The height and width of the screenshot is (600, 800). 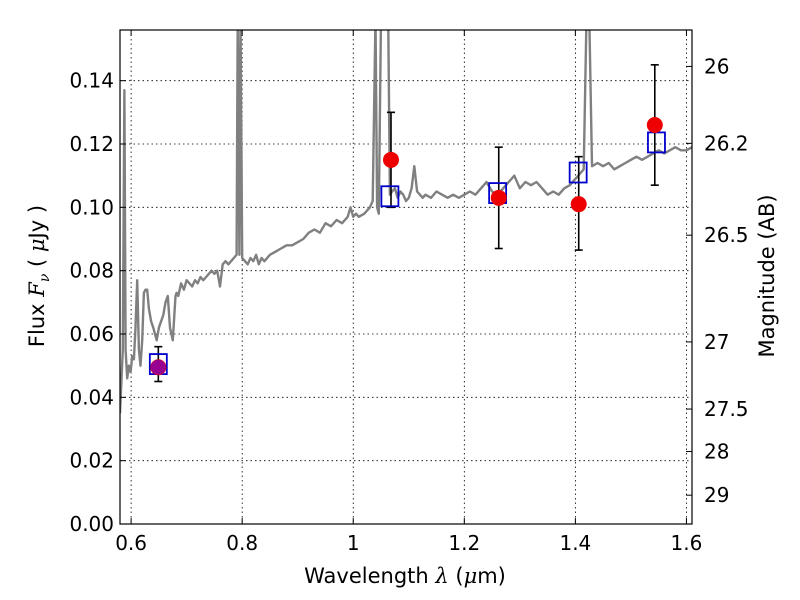 I want to click on y2-tick-label: 27, so click(x=716, y=342).